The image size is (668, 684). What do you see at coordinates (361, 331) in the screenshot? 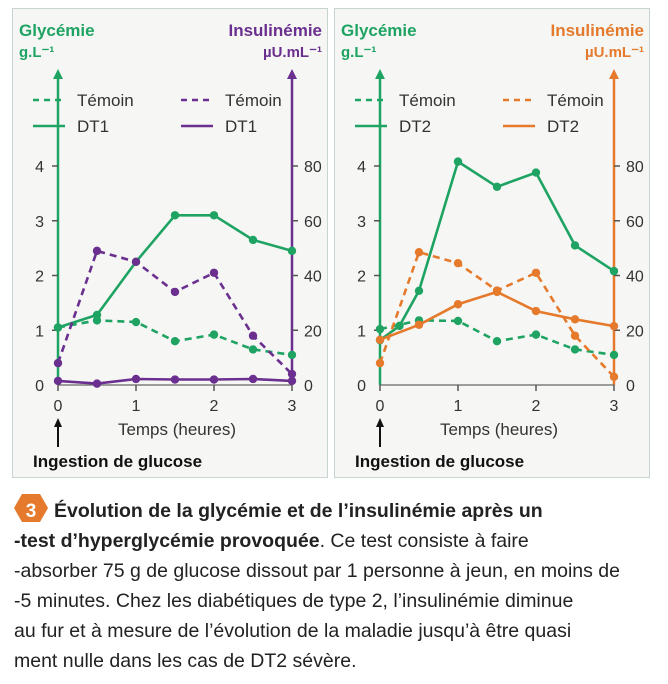
I see `left-tick-label: 1` at bounding box center [361, 331].